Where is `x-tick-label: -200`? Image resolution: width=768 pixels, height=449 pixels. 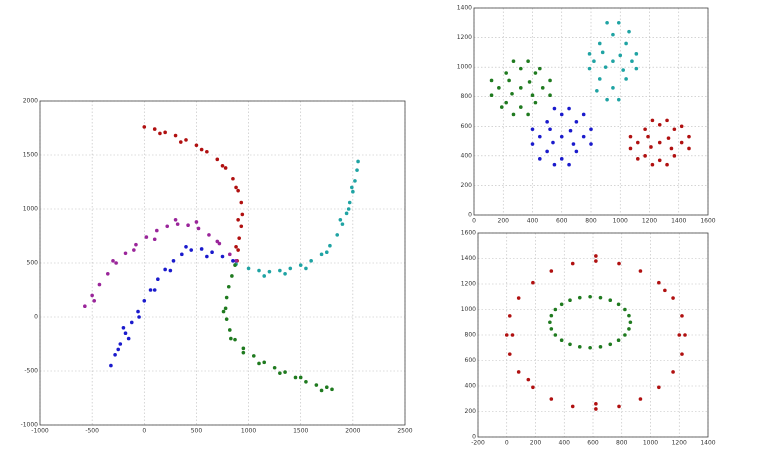 x-tick-label: -200 is located at coordinates (478, 443).